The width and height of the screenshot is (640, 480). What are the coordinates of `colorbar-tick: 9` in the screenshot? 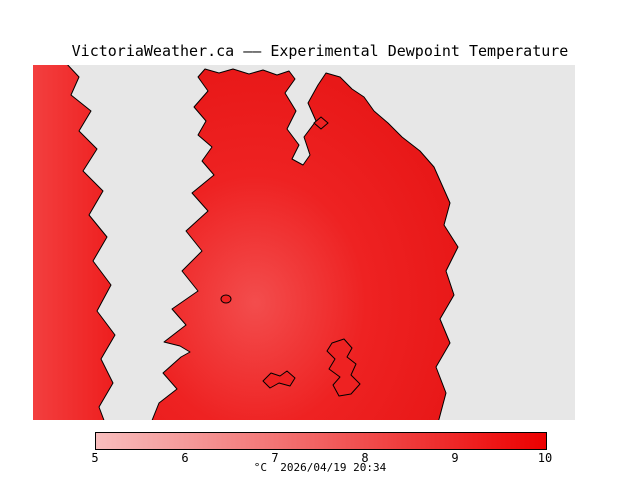 It's located at (455, 458).